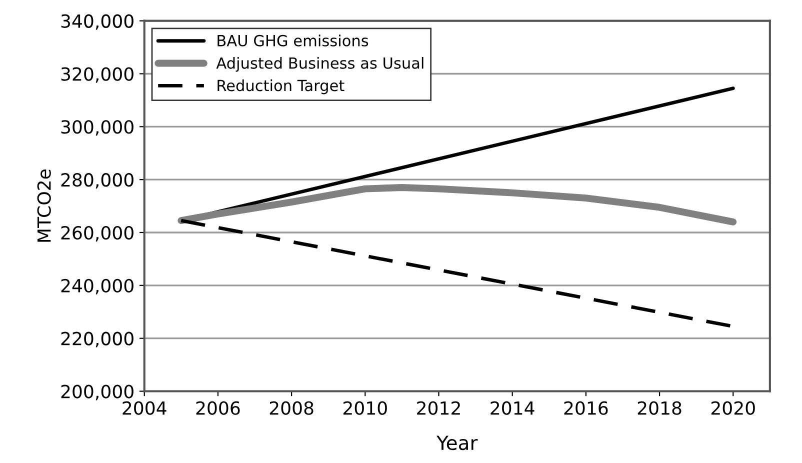 The width and height of the screenshot is (802, 463). Describe the element at coordinates (733, 408) in the screenshot. I see `x-tick-label: 2020` at that location.